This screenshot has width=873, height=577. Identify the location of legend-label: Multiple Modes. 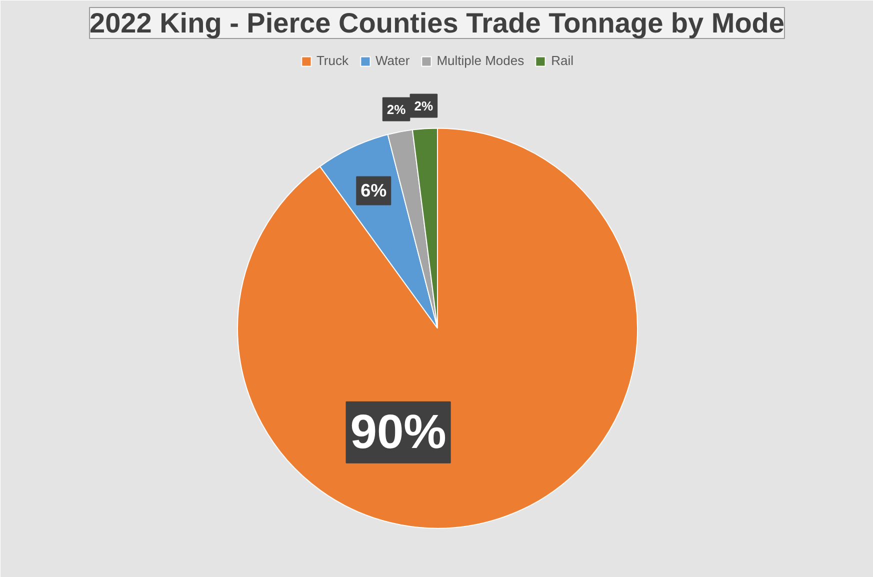
(480, 60).